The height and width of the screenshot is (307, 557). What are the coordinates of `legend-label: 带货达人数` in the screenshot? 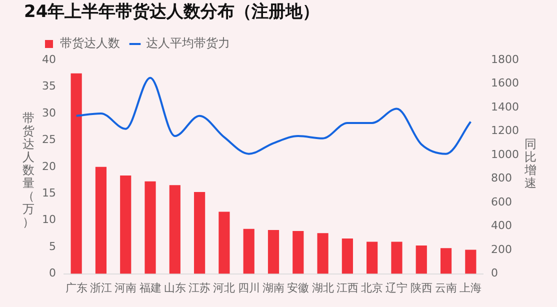 It's located at (90, 43).